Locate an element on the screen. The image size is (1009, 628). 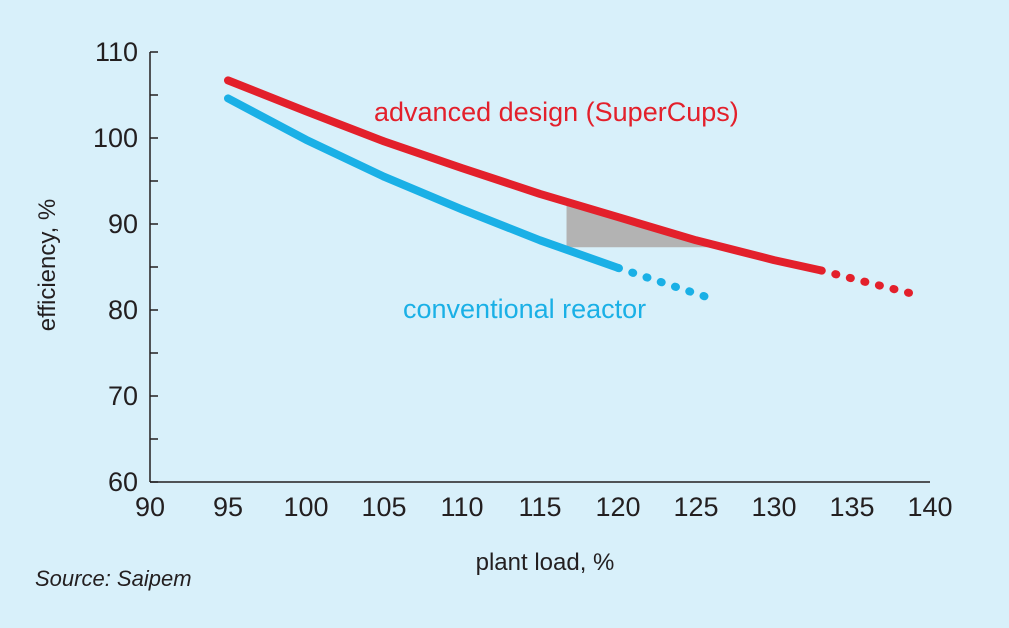
x-tick-label: 90 is located at coordinates (150, 507).